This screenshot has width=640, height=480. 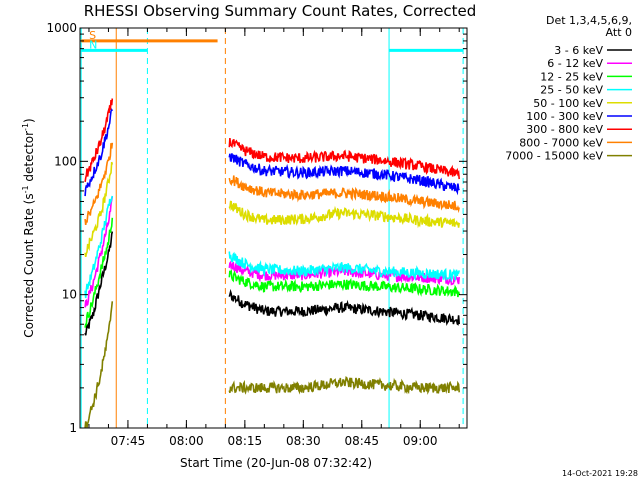 I want to click on footer-date: 14-Oct-2021 19:28, so click(x=600, y=473).